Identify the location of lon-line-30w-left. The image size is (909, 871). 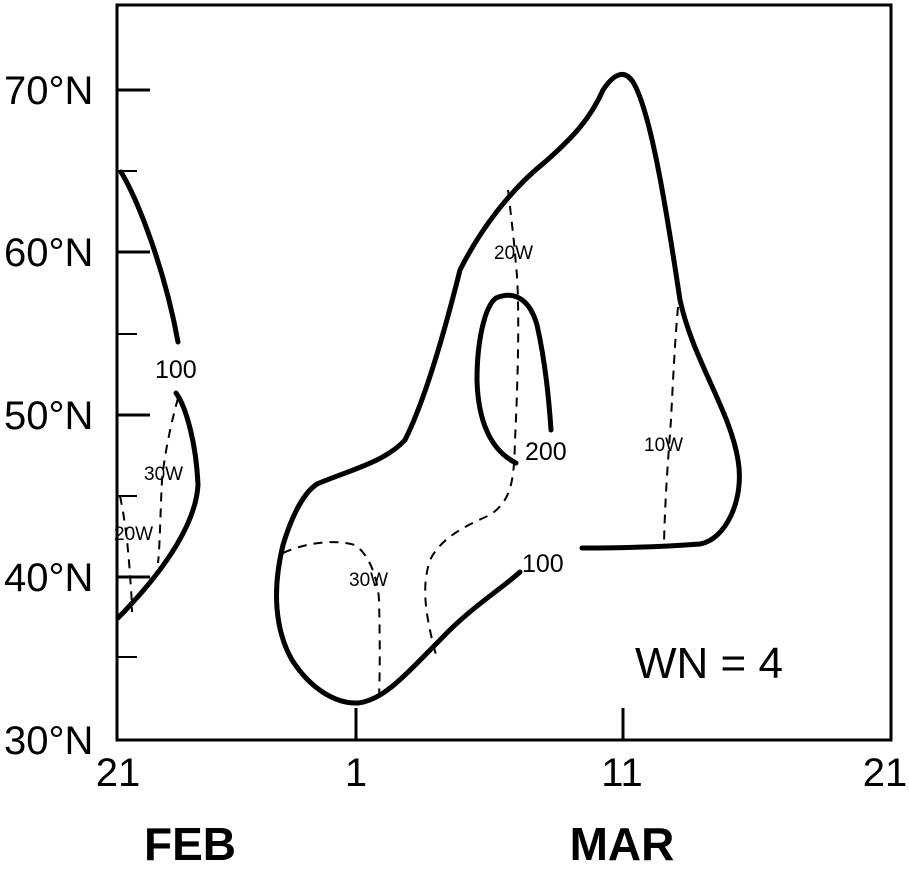
(168, 480).